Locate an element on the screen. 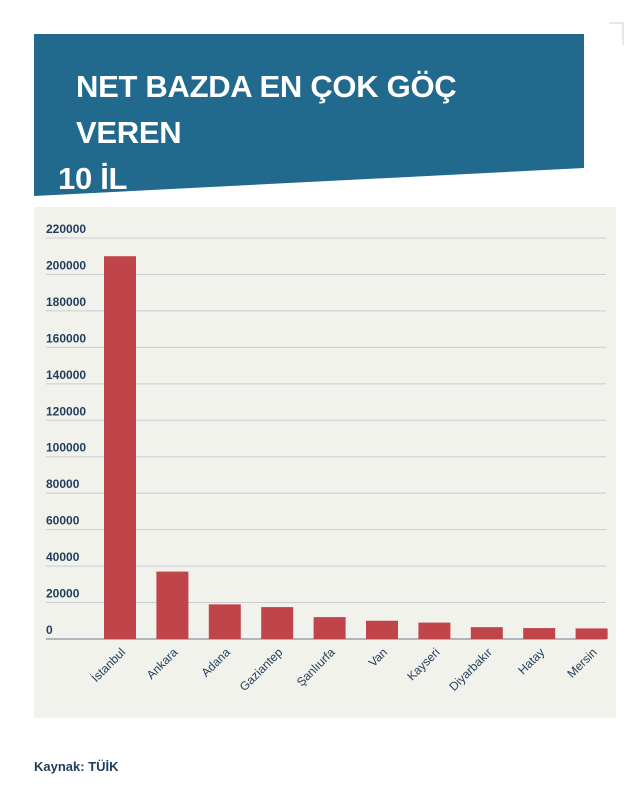 Image resolution: width=640 pixels, height=796 pixels. x-category-label: Van is located at coordinates (378, 657).